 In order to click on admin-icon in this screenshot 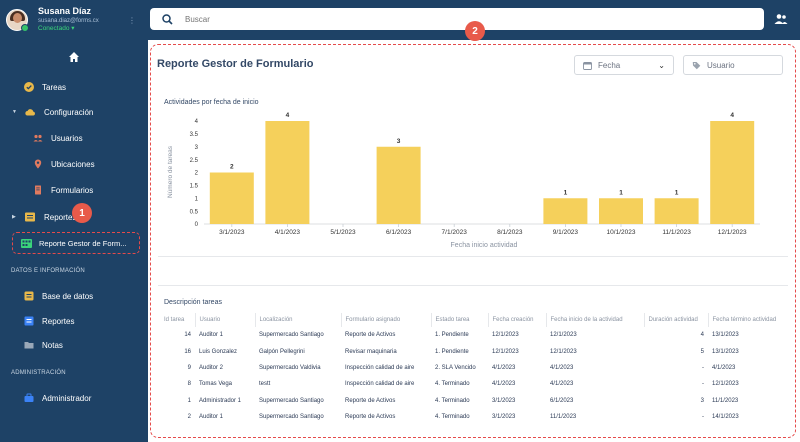, I will do `click(29, 397)`.